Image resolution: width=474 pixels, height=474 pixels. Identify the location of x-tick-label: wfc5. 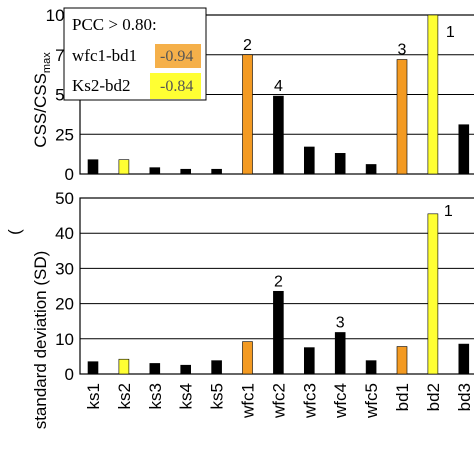
(371, 401).